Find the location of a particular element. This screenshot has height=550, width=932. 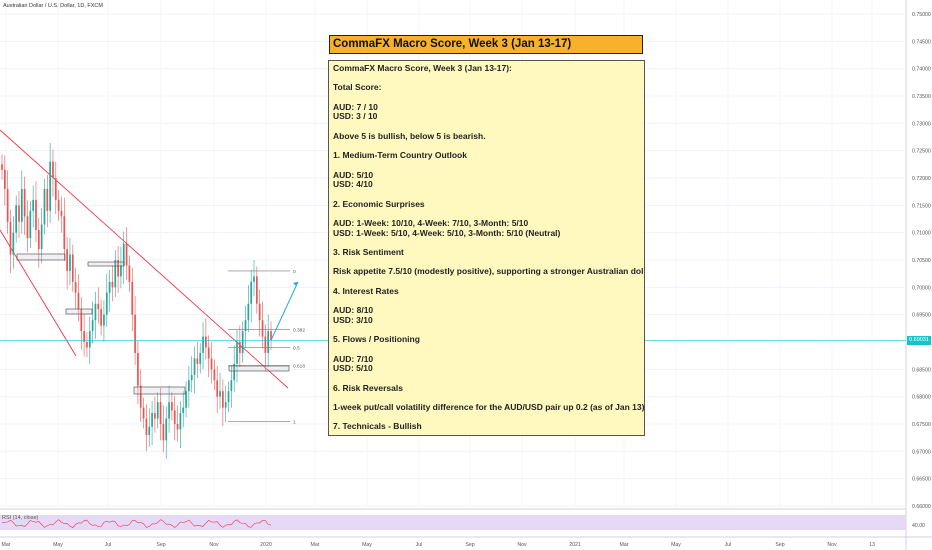

title-box: CommaFX Macro Score, Week 3 (Jan 13-17) is located at coordinates (486, 44).